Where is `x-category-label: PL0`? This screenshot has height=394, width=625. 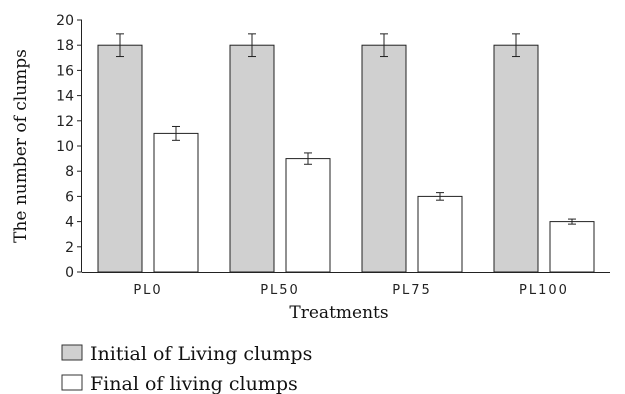 x-category-label: PL0 is located at coordinates (147, 290).